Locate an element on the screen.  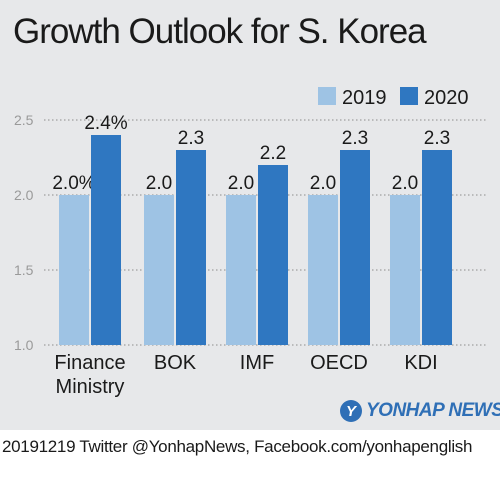
legend-label: 2019 is located at coordinates (364, 98).